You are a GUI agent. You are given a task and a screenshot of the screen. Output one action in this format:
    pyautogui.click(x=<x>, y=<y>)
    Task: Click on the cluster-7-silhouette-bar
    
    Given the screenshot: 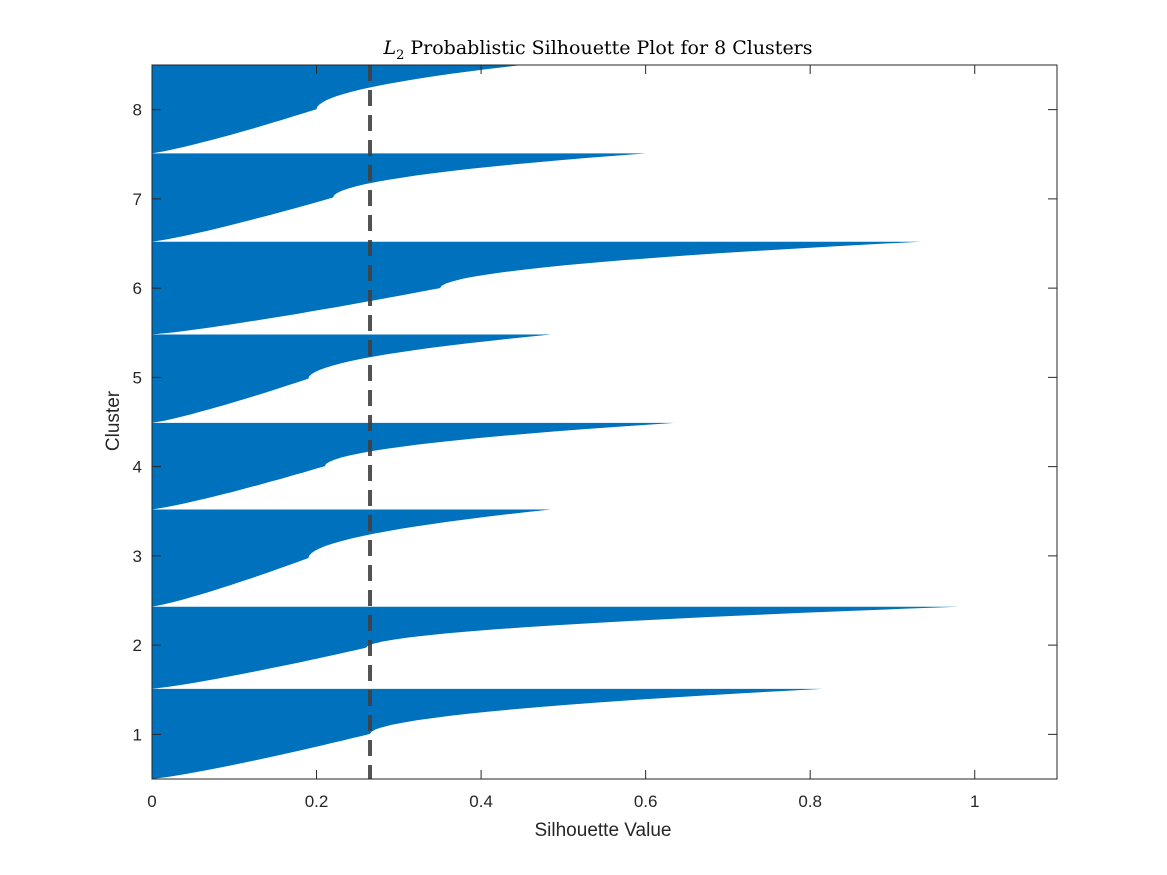 What is the action you would take?
    pyautogui.click(x=399, y=197)
    